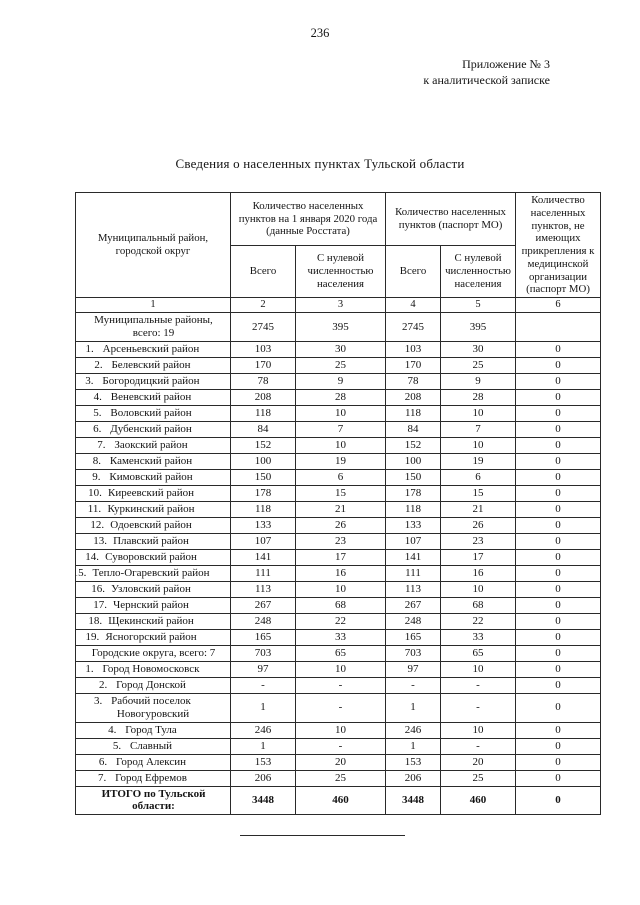 The width and height of the screenshot is (640, 905). What do you see at coordinates (478, 637) in the screenshot?
I see `value-cell: 33` at bounding box center [478, 637].